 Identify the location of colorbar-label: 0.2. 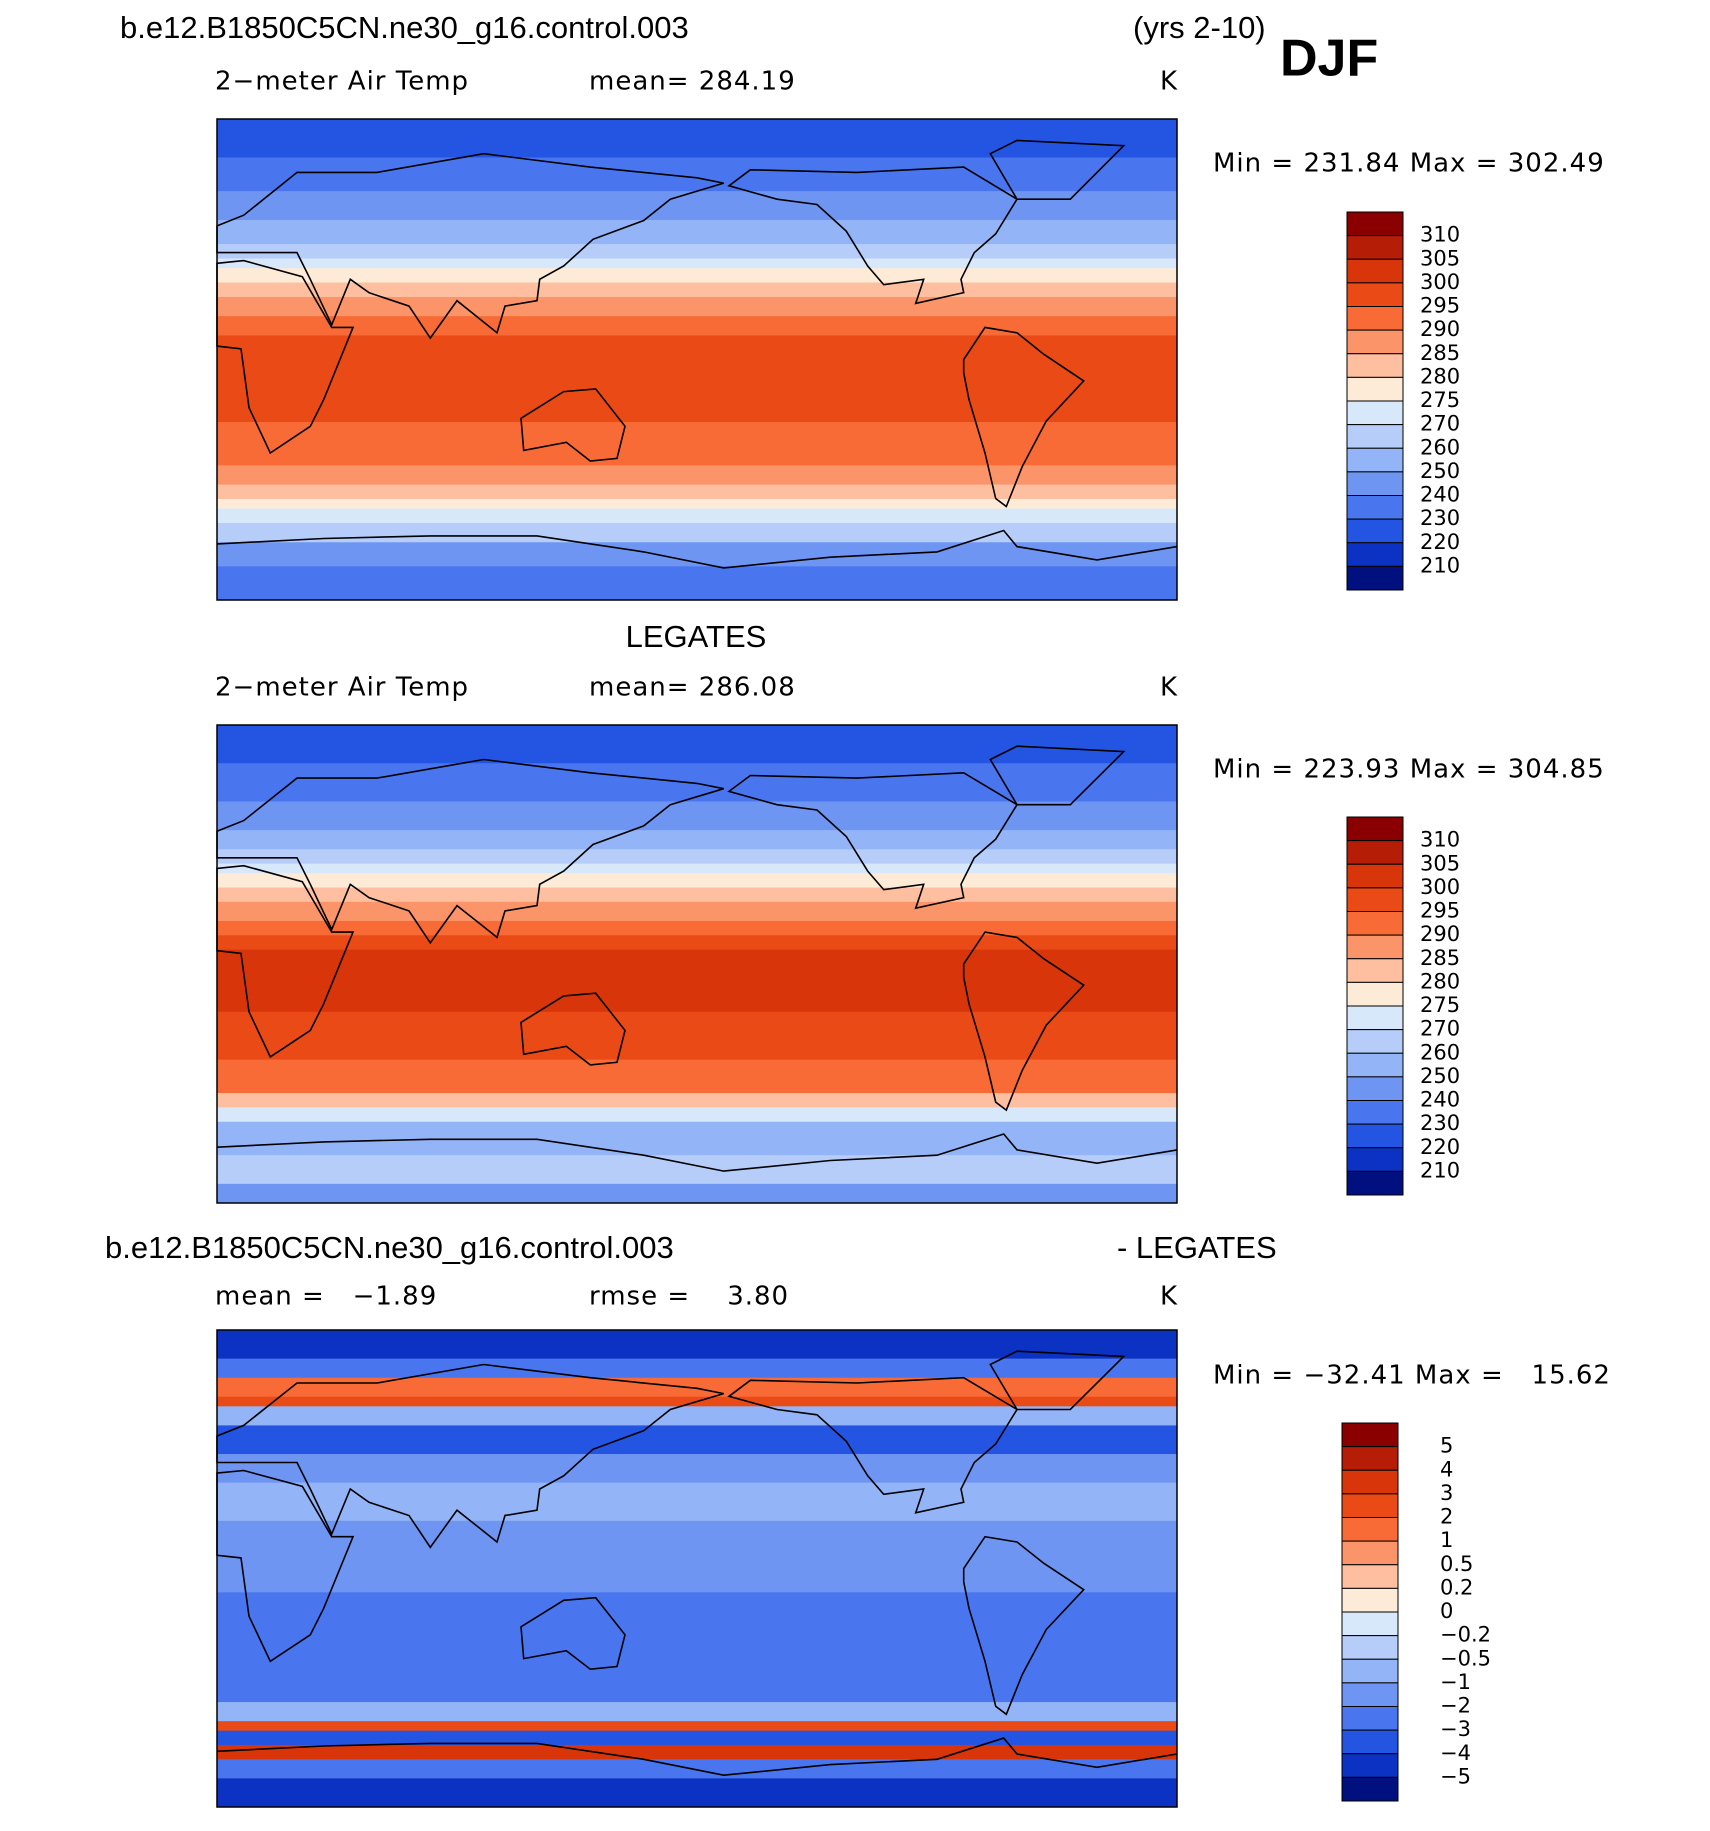
(1456, 1587).